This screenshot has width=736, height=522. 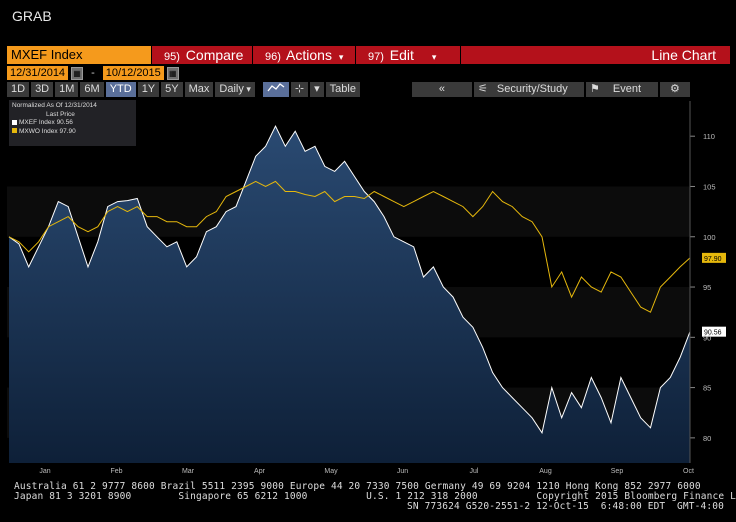 What do you see at coordinates (116, 471) in the screenshot?
I see `x-tick-label: Feb` at bounding box center [116, 471].